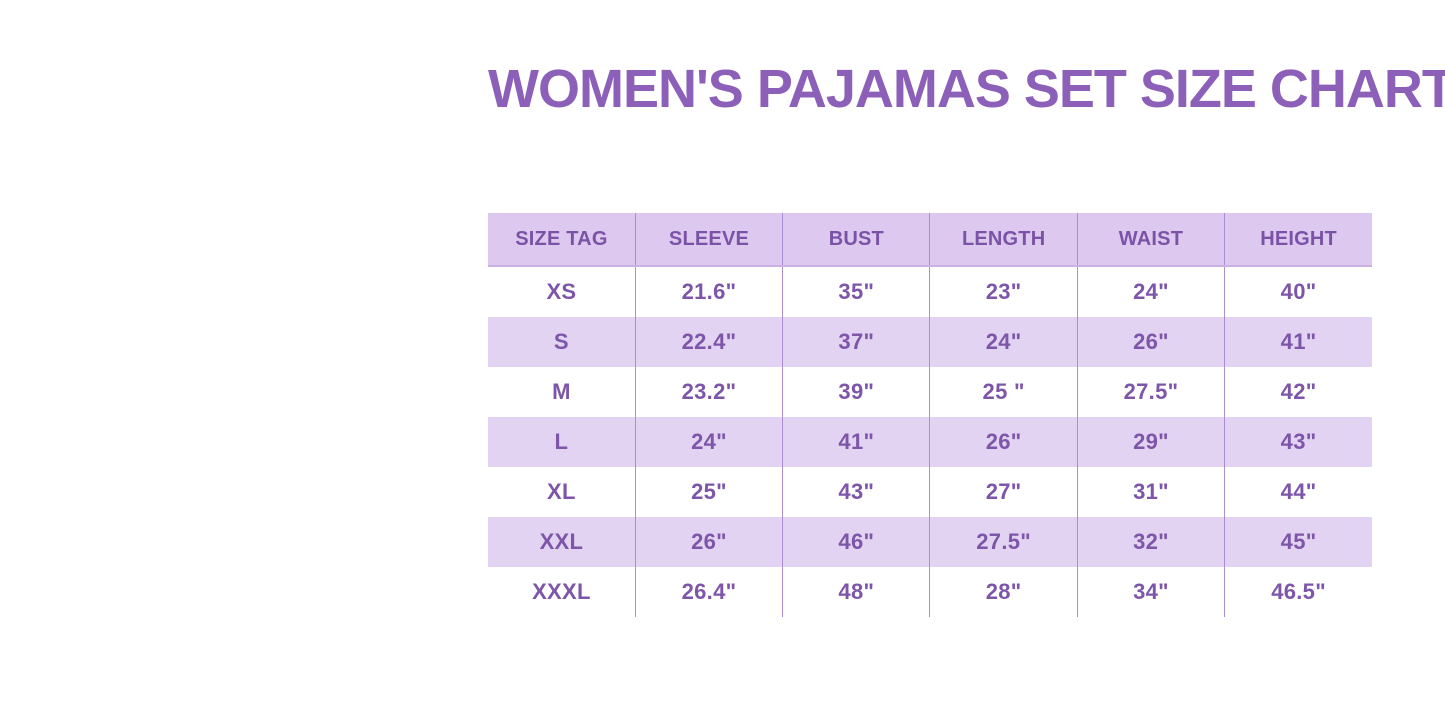 This screenshot has height=723, width=1445. I want to click on sleeve-cell: 23.2", so click(709, 392).